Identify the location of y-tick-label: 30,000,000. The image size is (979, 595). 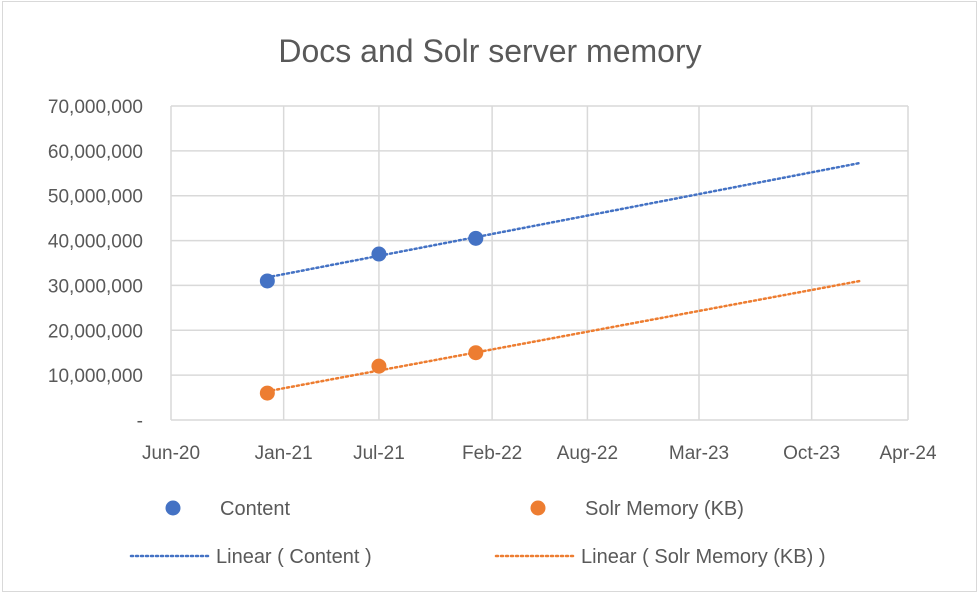
(95, 286).